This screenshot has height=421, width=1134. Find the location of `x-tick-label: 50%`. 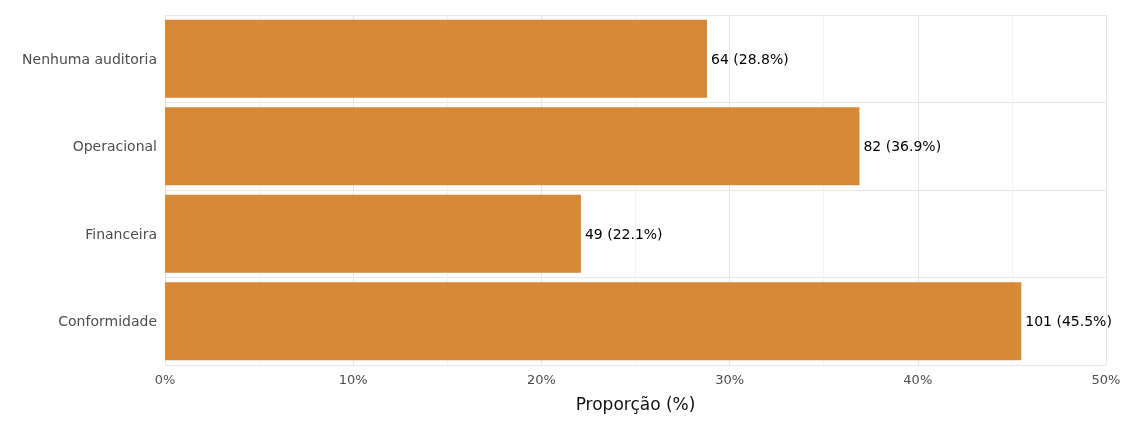

x-tick-label: 50% is located at coordinates (1106, 379).